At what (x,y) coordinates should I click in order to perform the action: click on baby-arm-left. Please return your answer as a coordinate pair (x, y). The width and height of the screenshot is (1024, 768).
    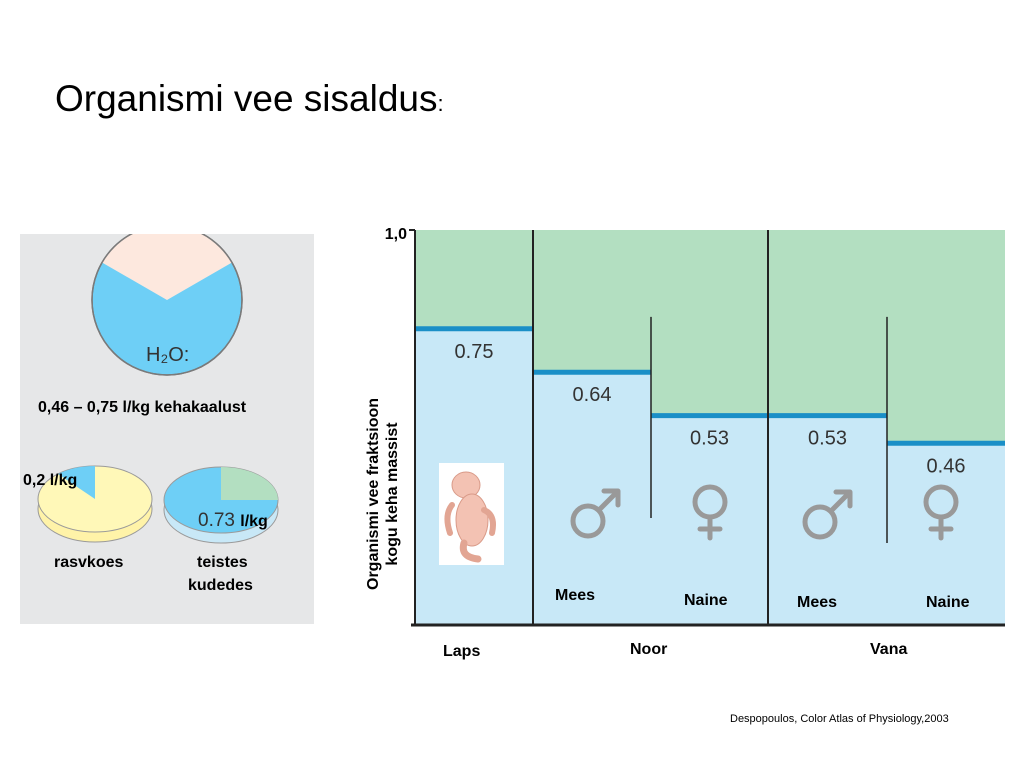
    Looking at the image, I should click on (449, 519).